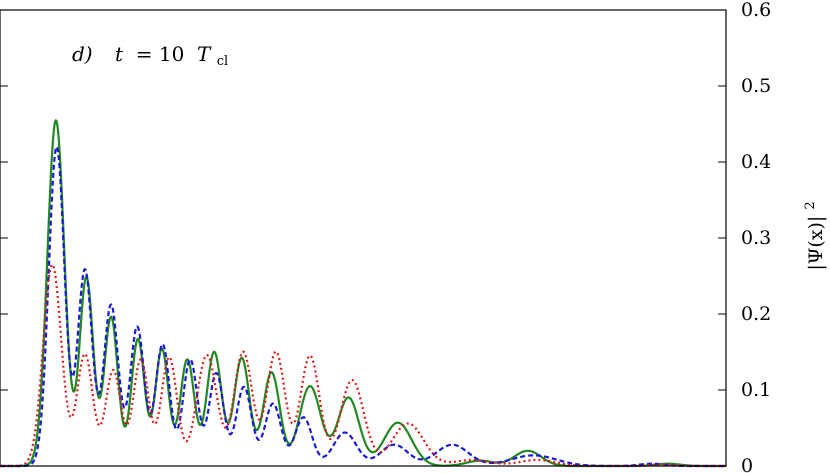 The image size is (830, 473). Describe the element at coordinates (747, 464) in the screenshot. I see `ytick-label: 0` at that location.